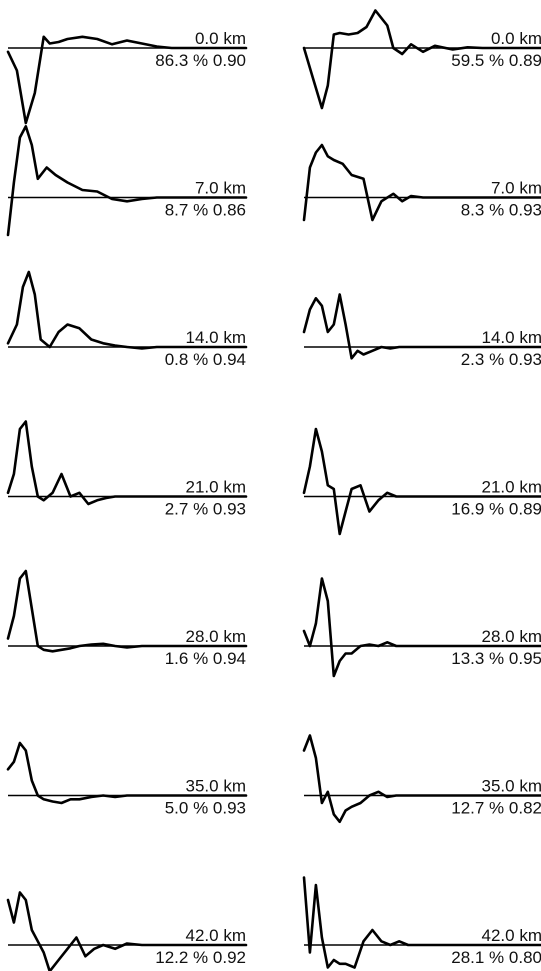 Image resolution: width=541 pixels, height=971 pixels. What do you see at coordinates (496, 658) in the screenshot?
I see `stats-label: 13.3 % 0.95` at bounding box center [496, 658].